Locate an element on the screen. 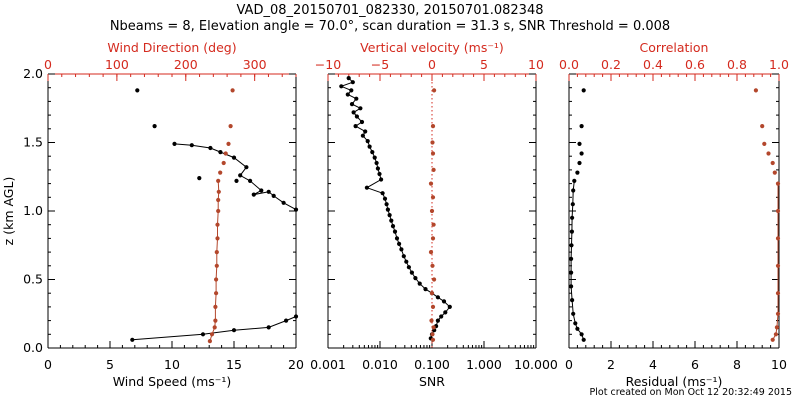  x-axis-label: Wind Speed (ms⁻¹) is located at coordinates (172, 381).